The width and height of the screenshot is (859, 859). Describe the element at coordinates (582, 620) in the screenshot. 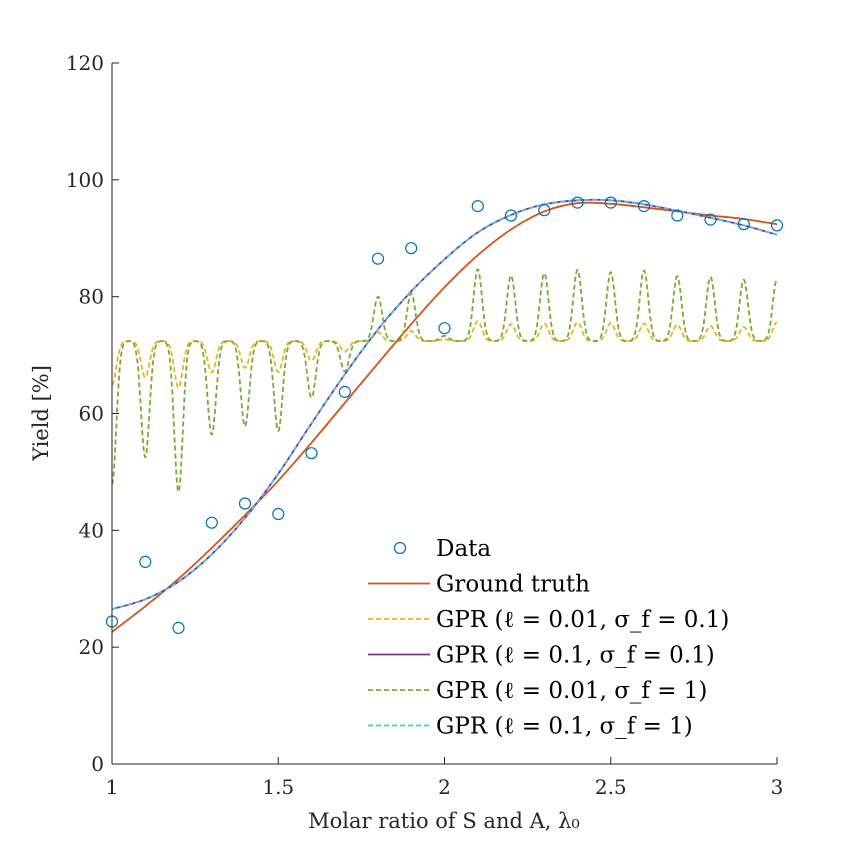

I see `legend-label: GPR (ℓ = 0.01, σ_f = 0.1)` at that location.